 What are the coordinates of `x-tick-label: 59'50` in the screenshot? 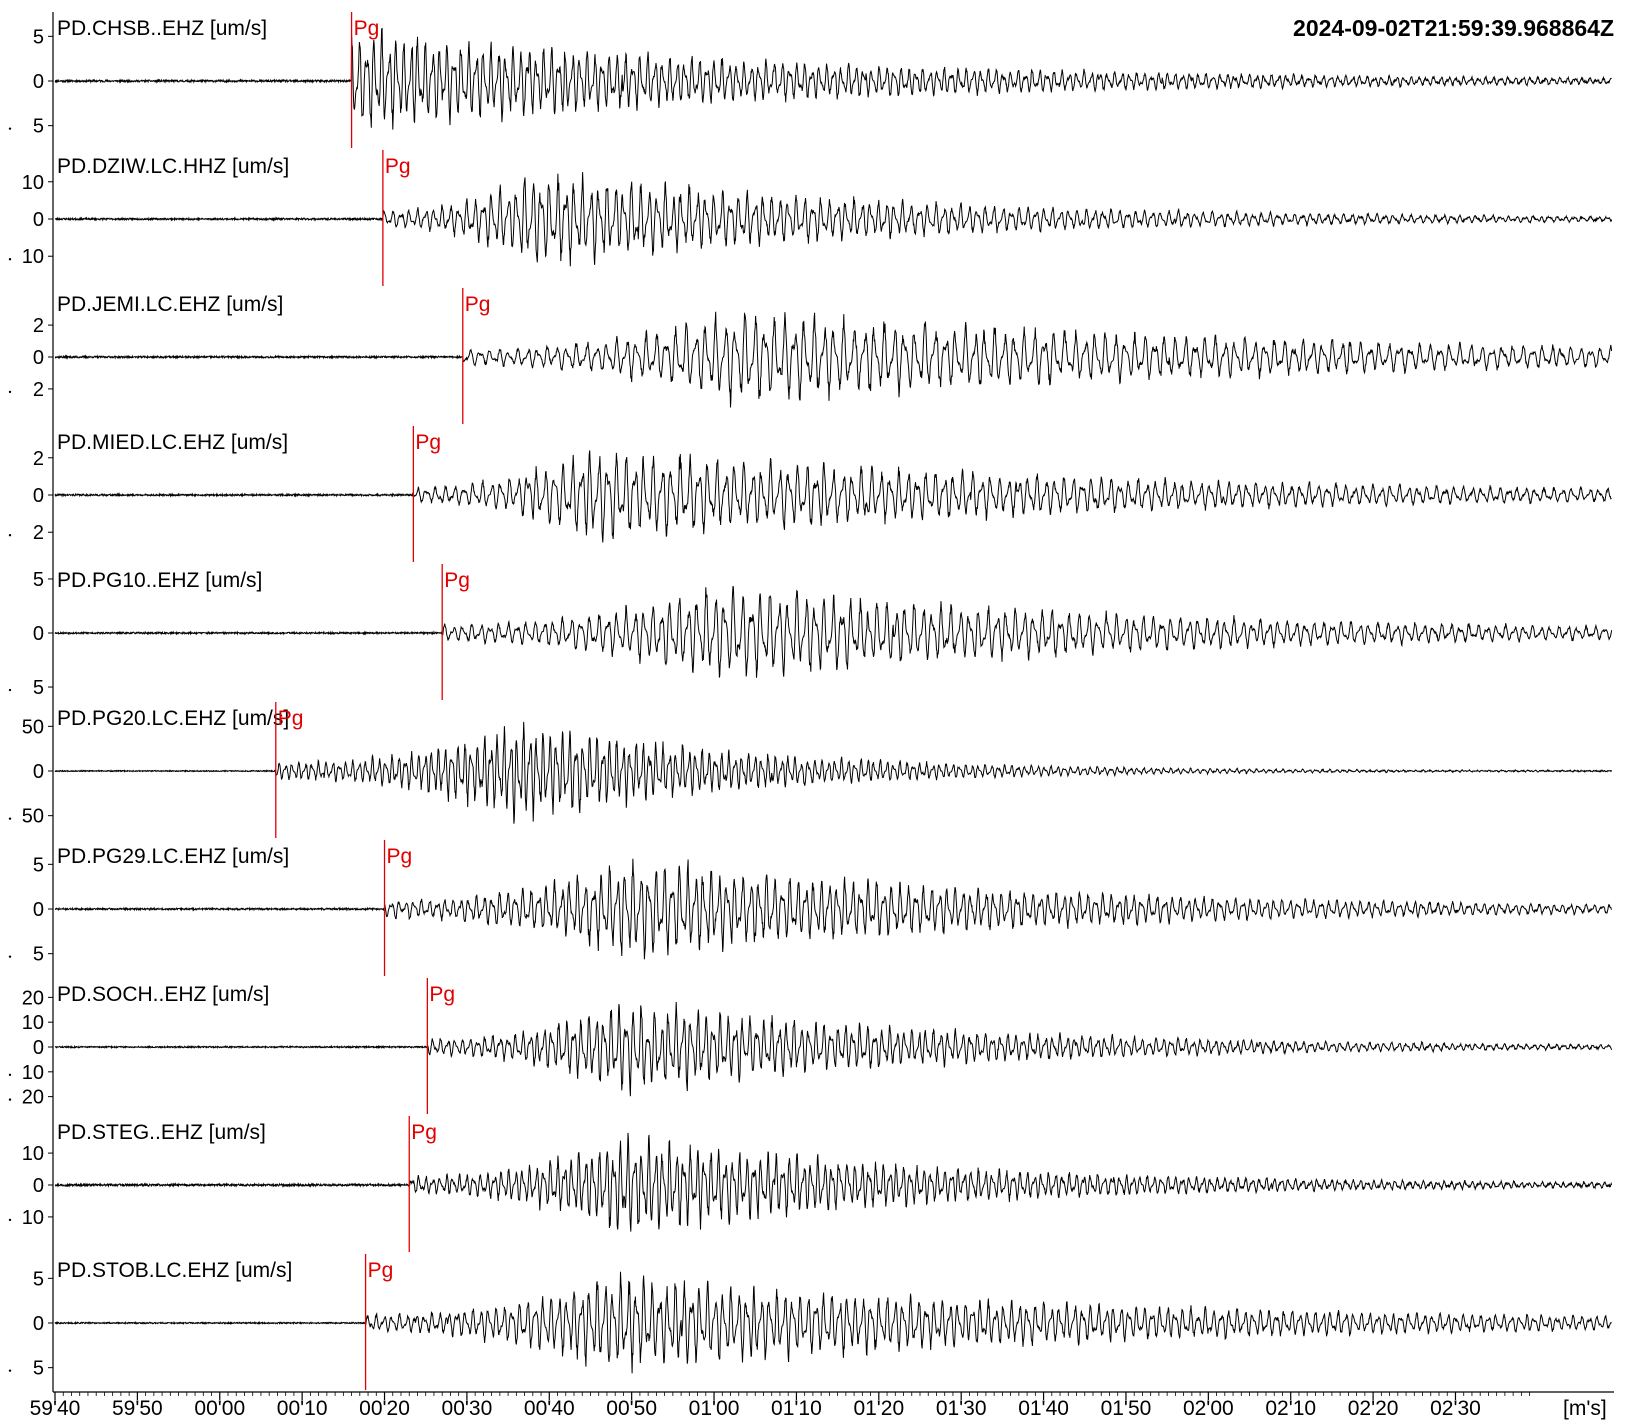 It's located at (137, 1408).